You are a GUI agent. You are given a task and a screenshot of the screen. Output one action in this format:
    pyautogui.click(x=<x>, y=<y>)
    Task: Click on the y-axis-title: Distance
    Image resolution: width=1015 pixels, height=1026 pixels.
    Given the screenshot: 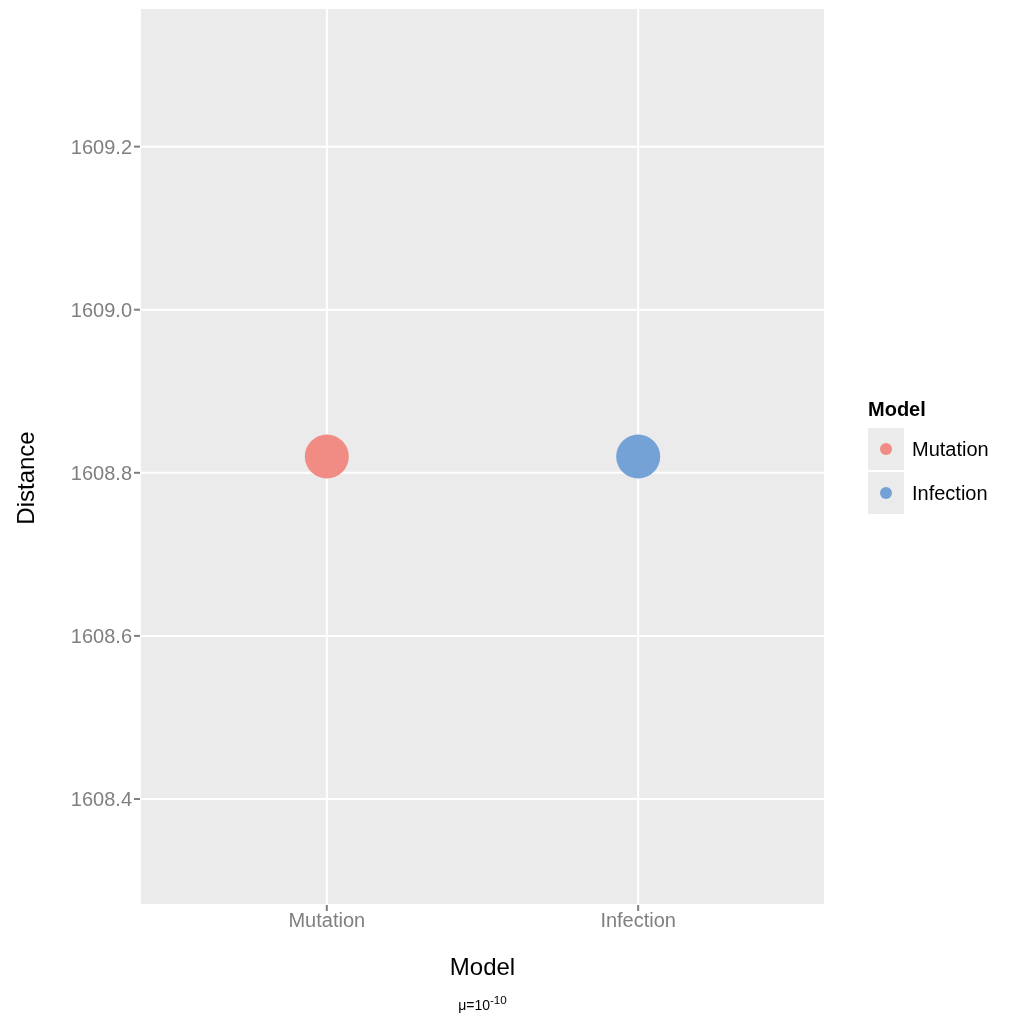 What is the action you would take?
    pyautogui.click(x=26, y=478)
    